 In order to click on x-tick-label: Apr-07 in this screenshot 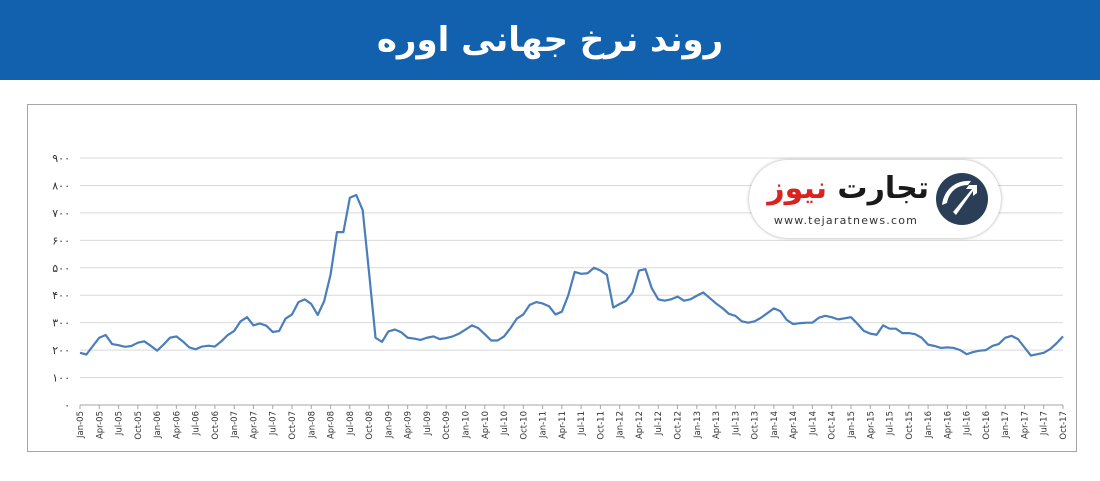, I will do `click(254, 425)`.